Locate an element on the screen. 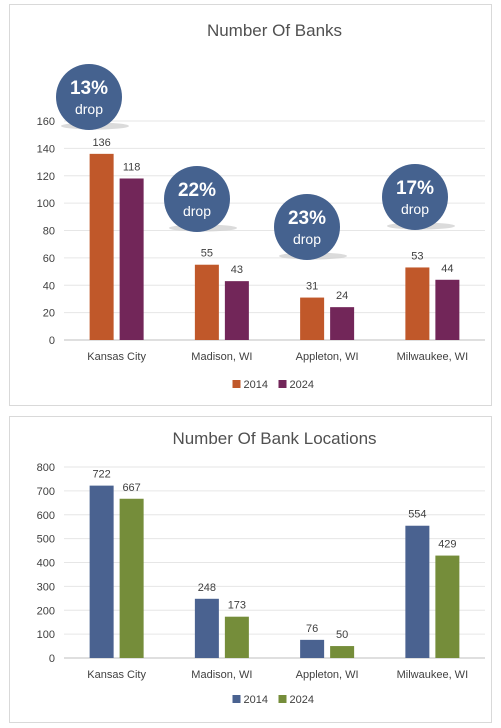 This screenshot has width=501, height=728. banks-data-label-2024: 118 is located at coordinates (132, 167).